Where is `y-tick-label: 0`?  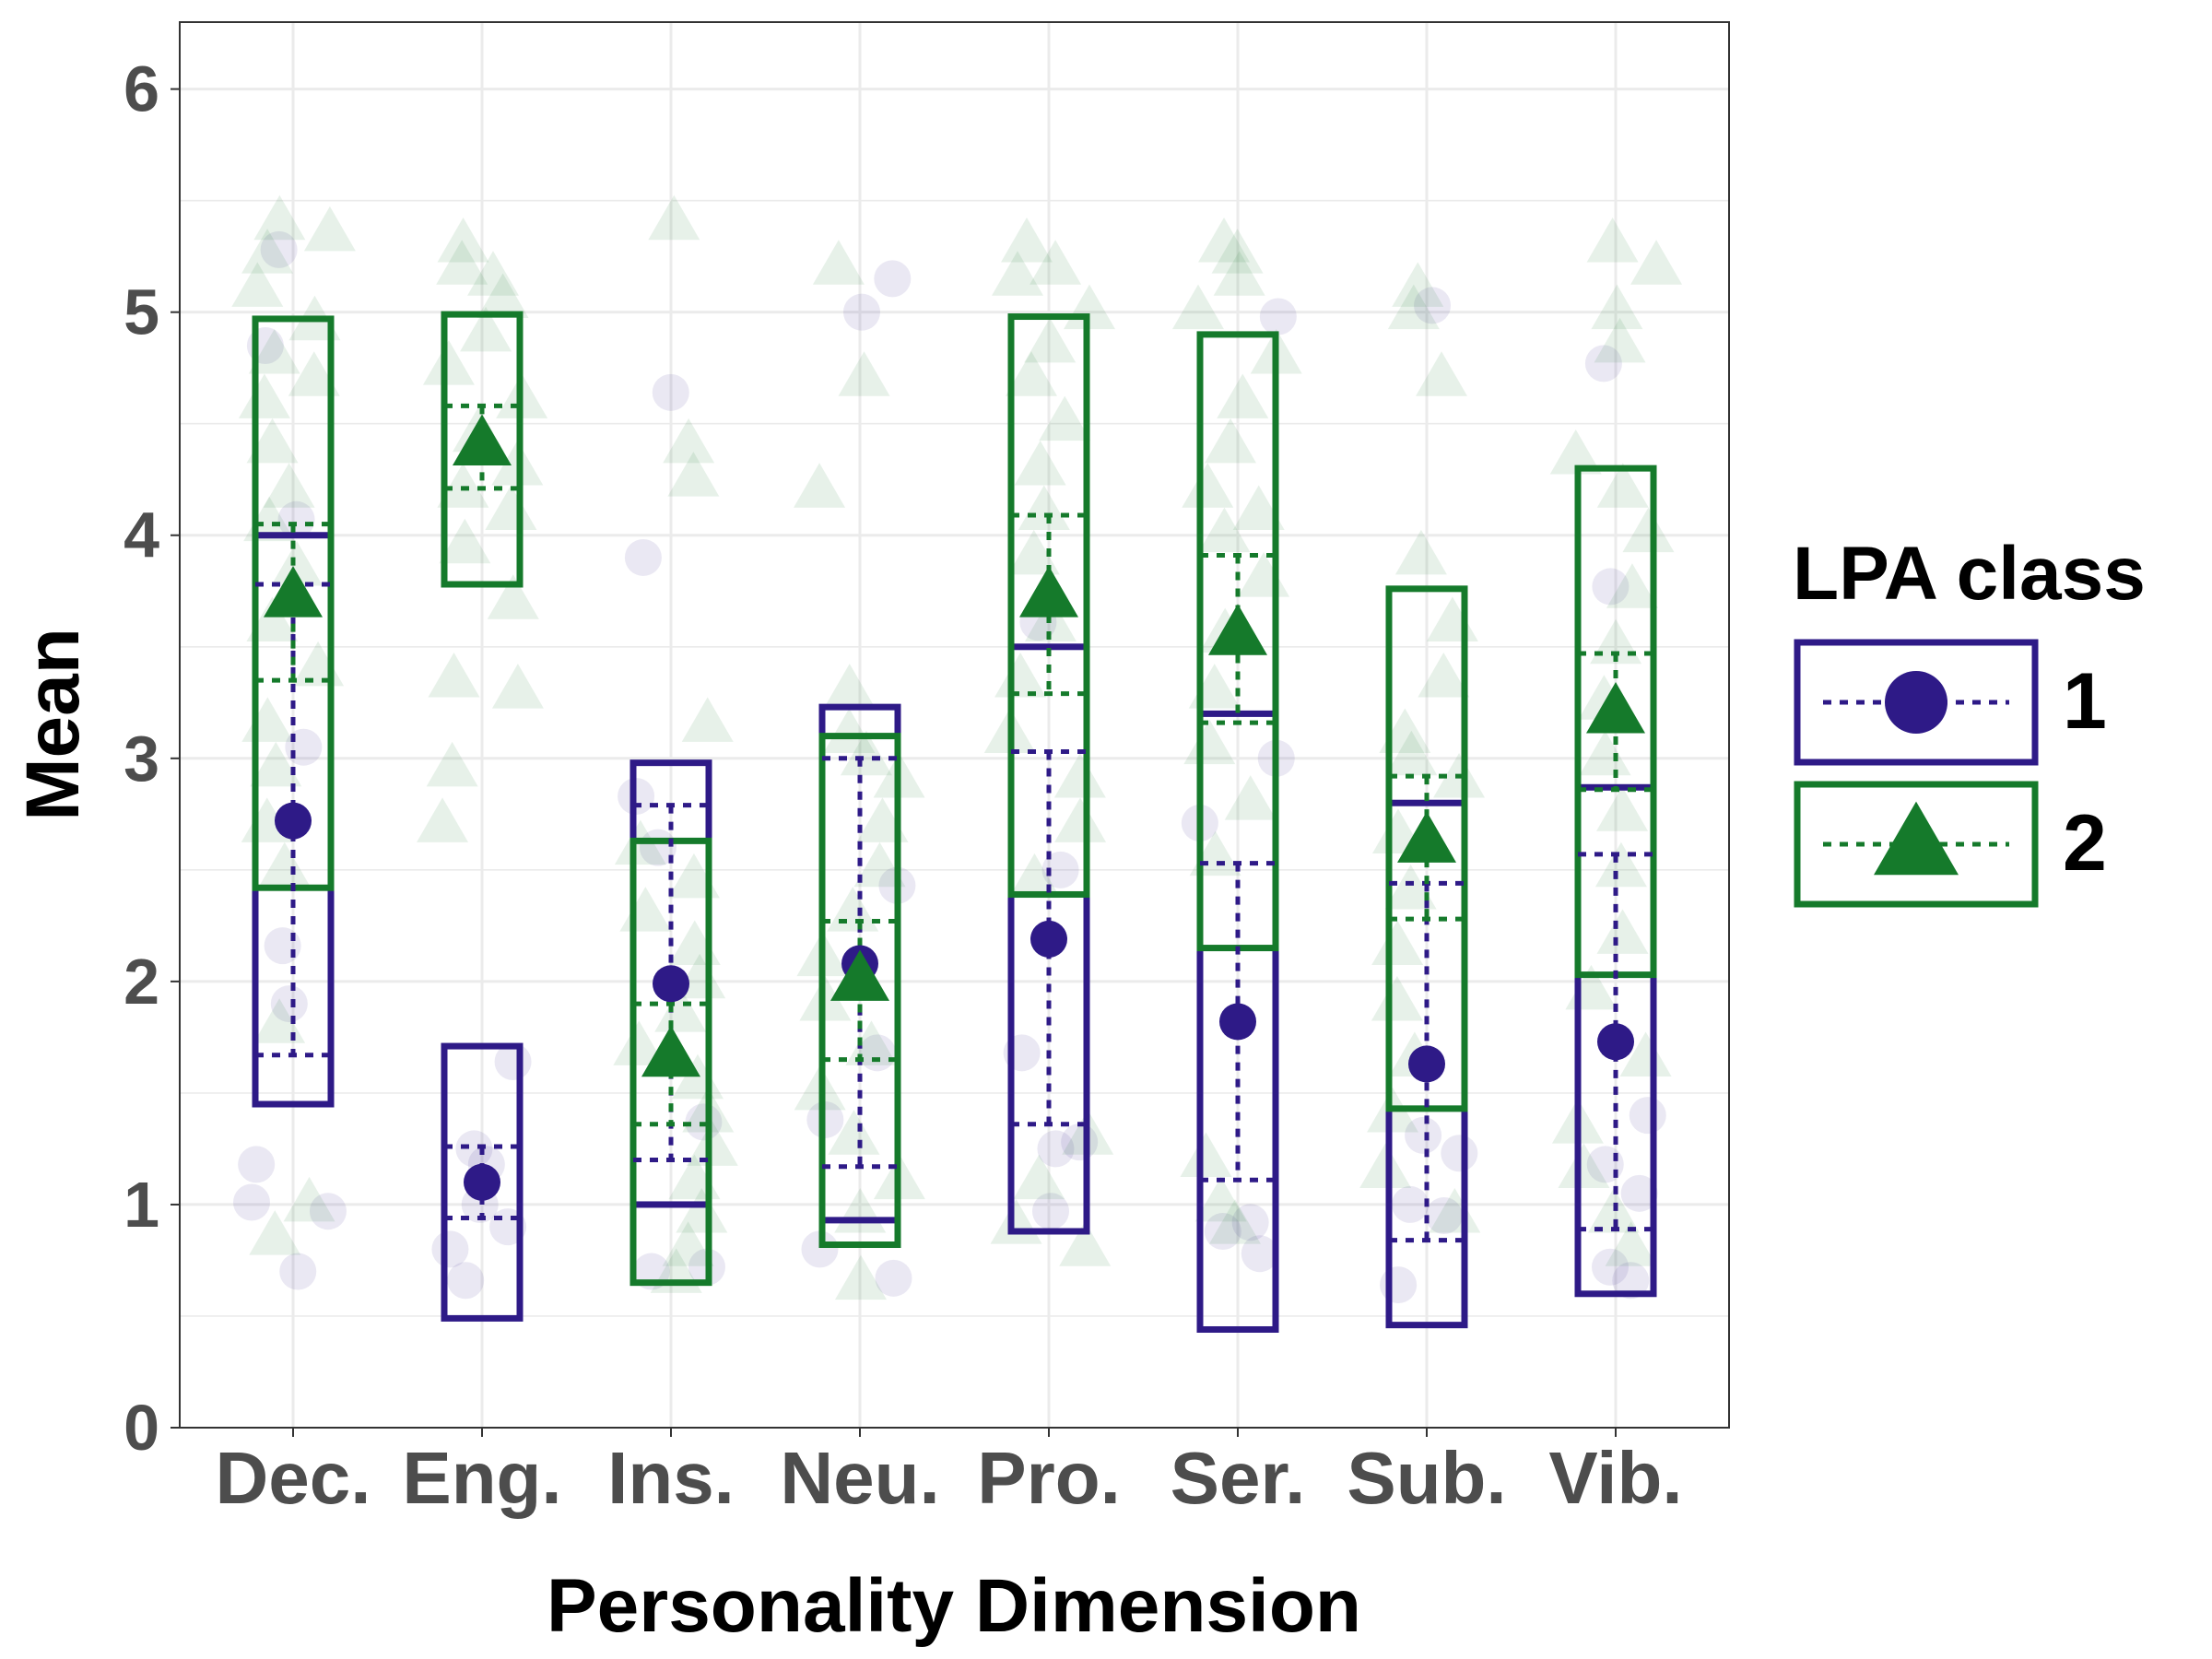
y-tick-label: 0 is located at coordinates (141, 1428).